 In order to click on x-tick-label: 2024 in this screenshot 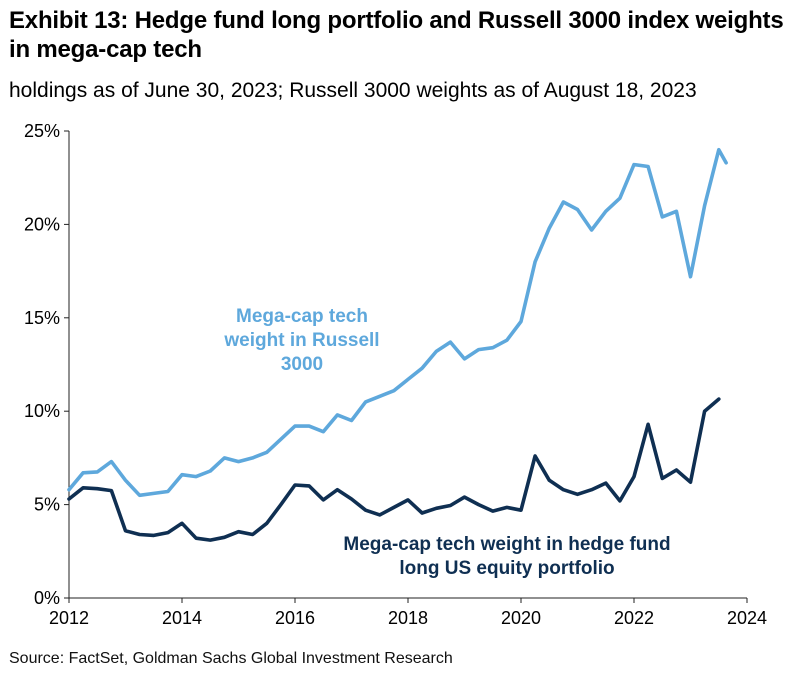, I will do `click(747, 618)`.